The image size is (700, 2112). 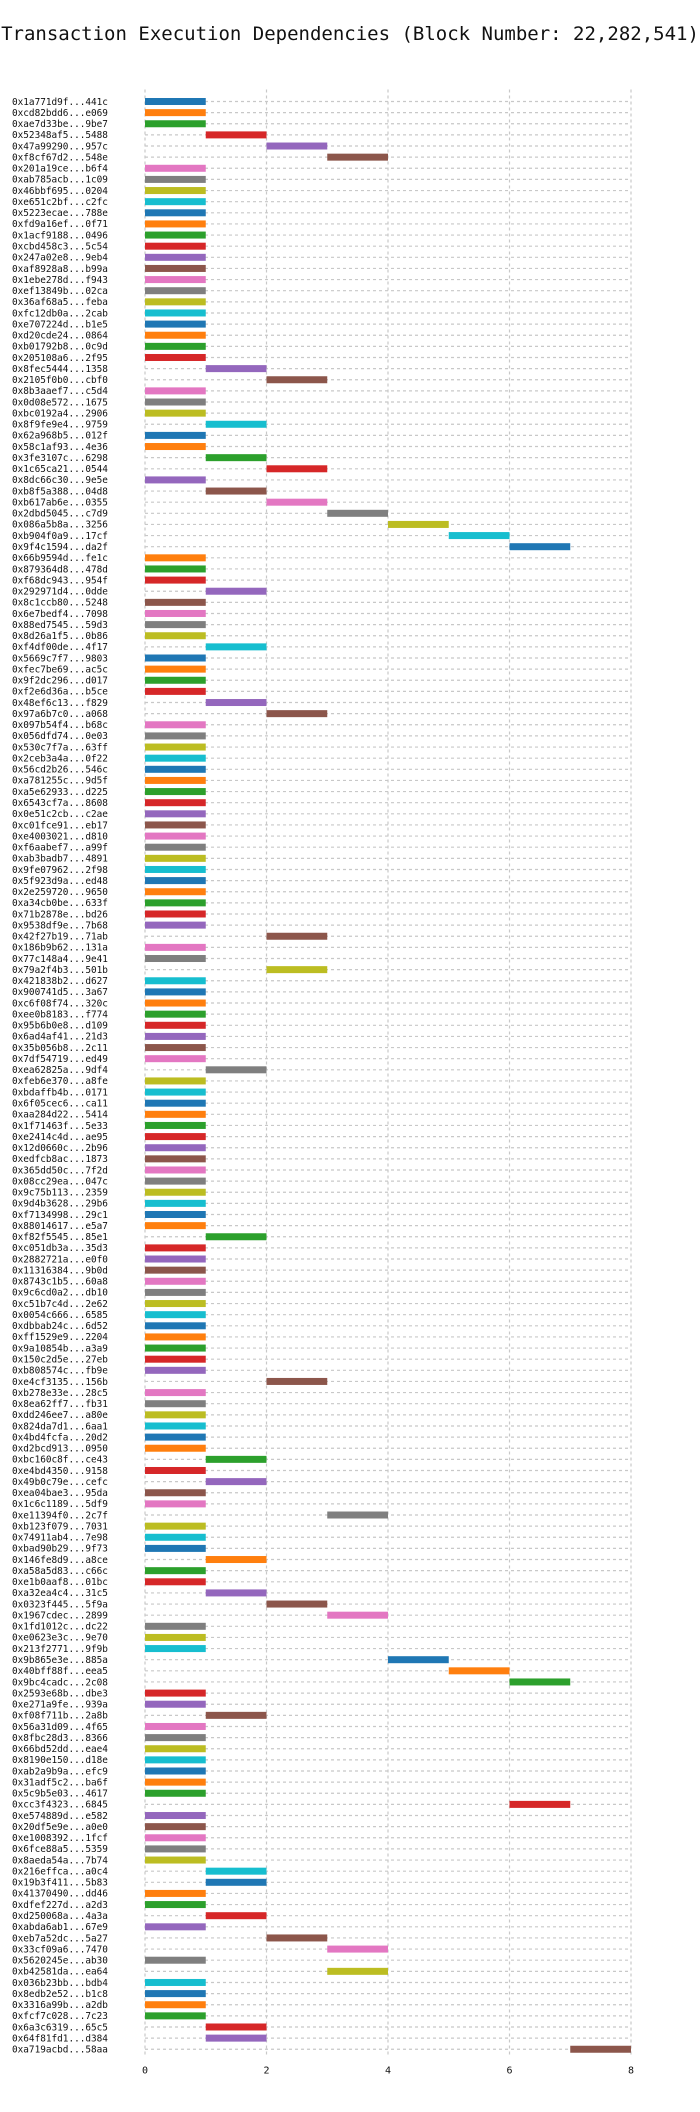 I want to click on y-tick-label: 0x9f2dc296...d017, so click(x=60, y=681).